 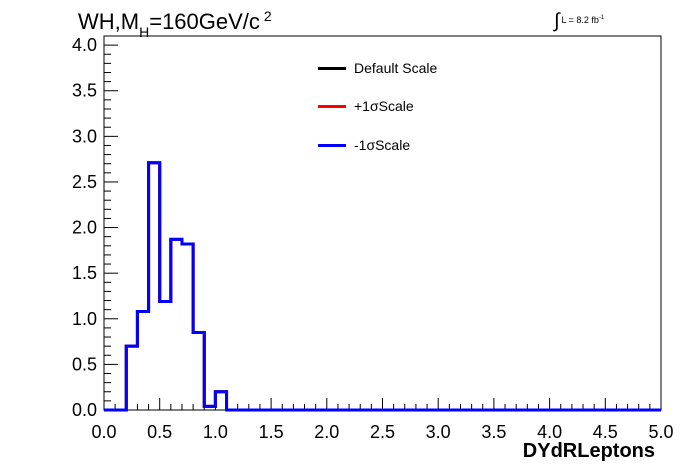 What do you see at coordinates (660, 432) in the screenshot?
I see `x-tick-label: 5.0` at bounding box center [660, 432].